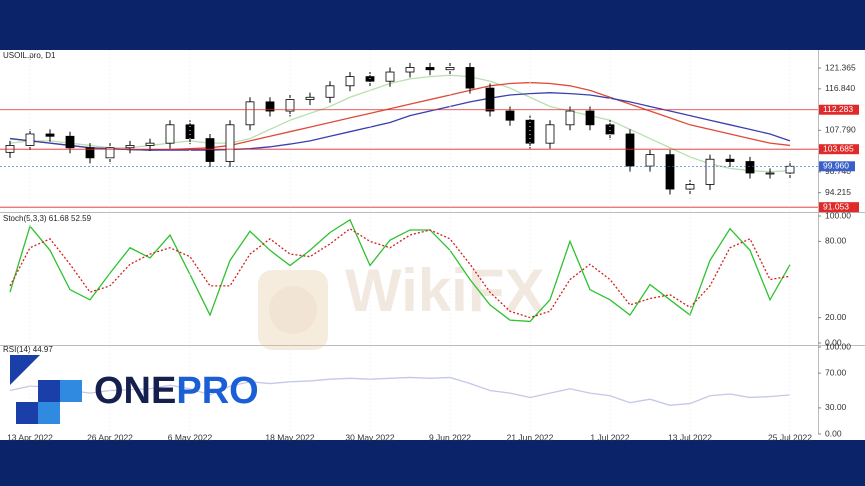  I want to click on logo-text: ONEPRO, so click(176, 391).